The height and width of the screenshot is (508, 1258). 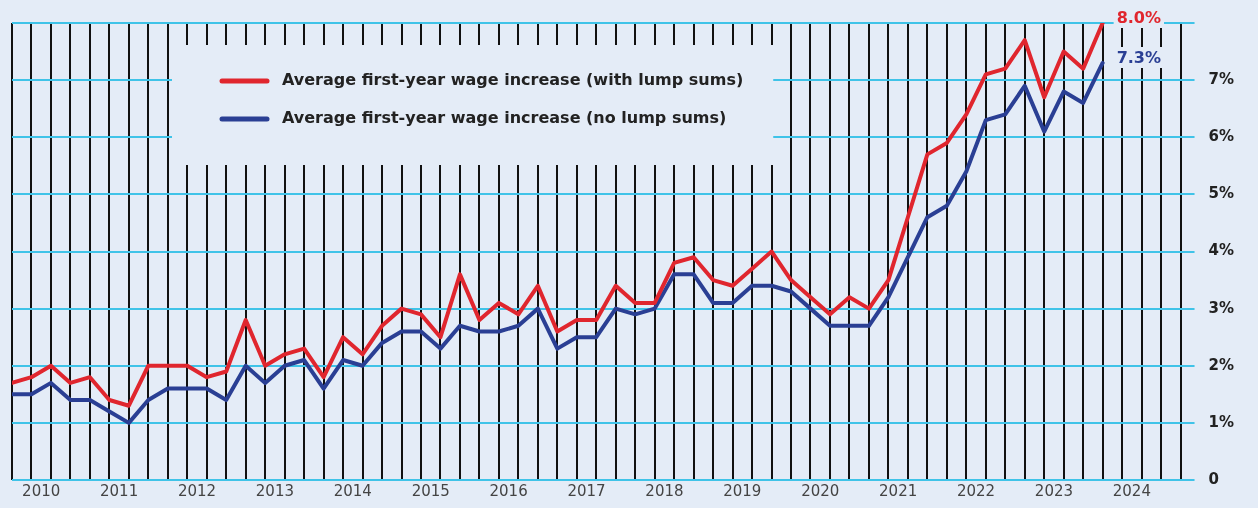 What do you see at coordinates (513, 80) in the screenshot?
I see `legend-label: Average first-year wage increase (with lump sums)` at bounding box center [513, 80].